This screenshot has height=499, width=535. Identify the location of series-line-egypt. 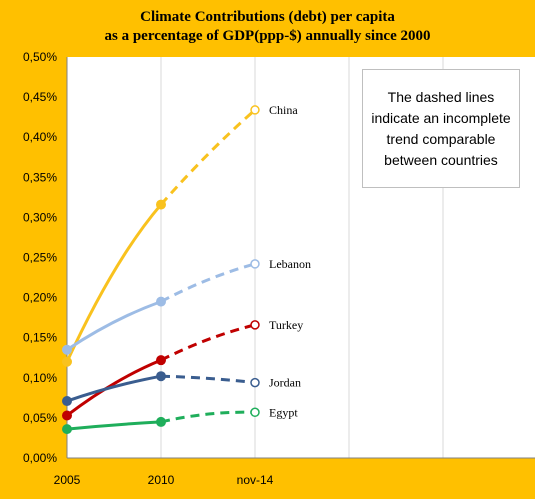
(114, 425).